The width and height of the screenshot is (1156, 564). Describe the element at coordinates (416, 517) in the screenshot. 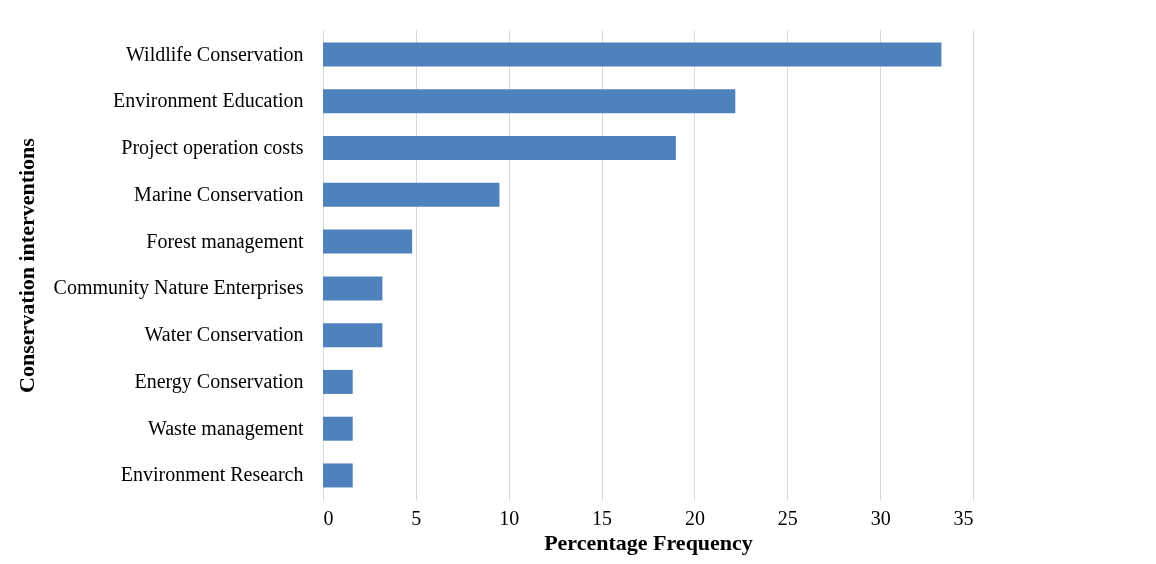

I see `x-tick-label: 5` at that location.